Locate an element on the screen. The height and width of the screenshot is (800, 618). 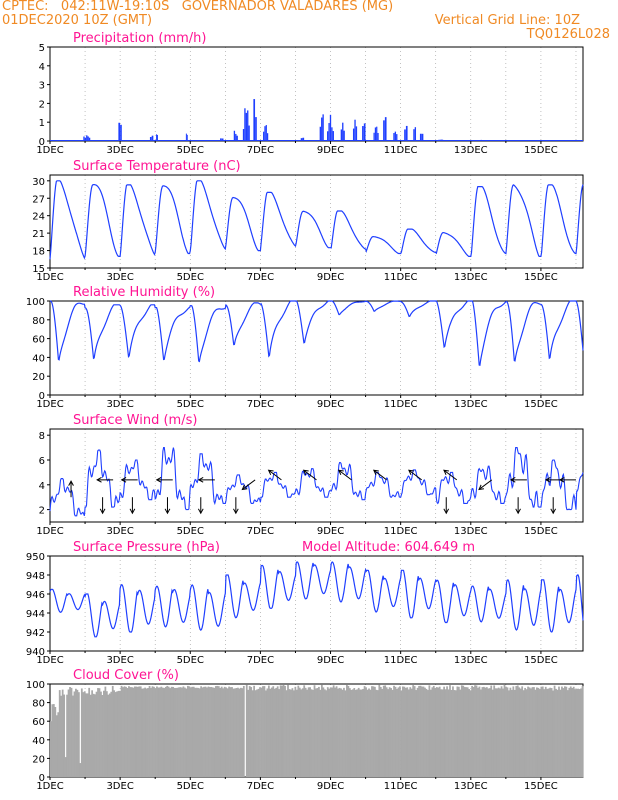
xtick-label: 15DEC is located at coordinates (541, 404).